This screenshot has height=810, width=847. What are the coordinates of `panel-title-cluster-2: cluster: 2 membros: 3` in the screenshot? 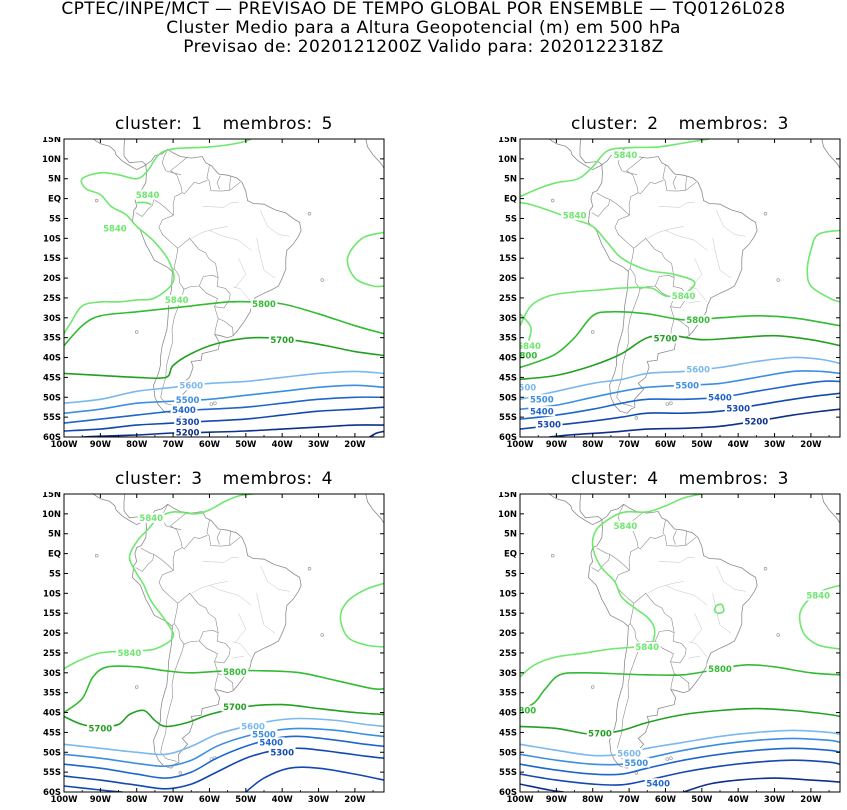 It's located at (680, 124).